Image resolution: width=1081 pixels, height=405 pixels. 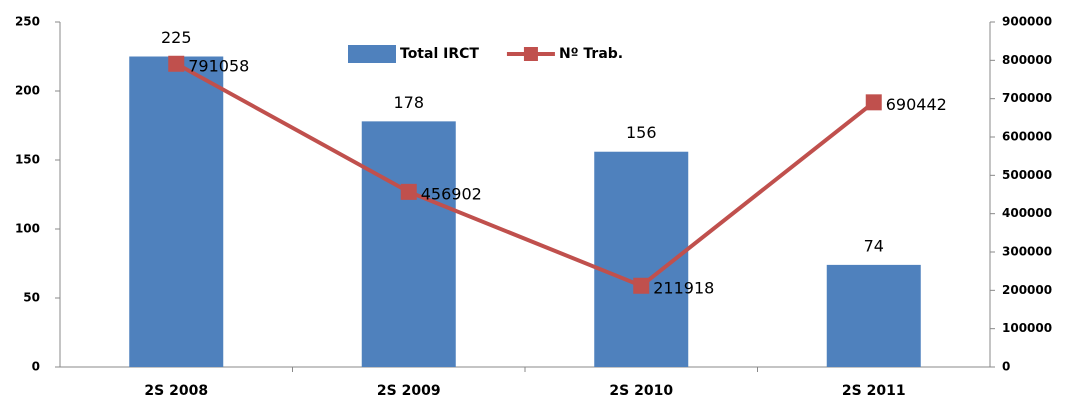 I want to click on y-tick-label: 100, so click(x=27, y=229).